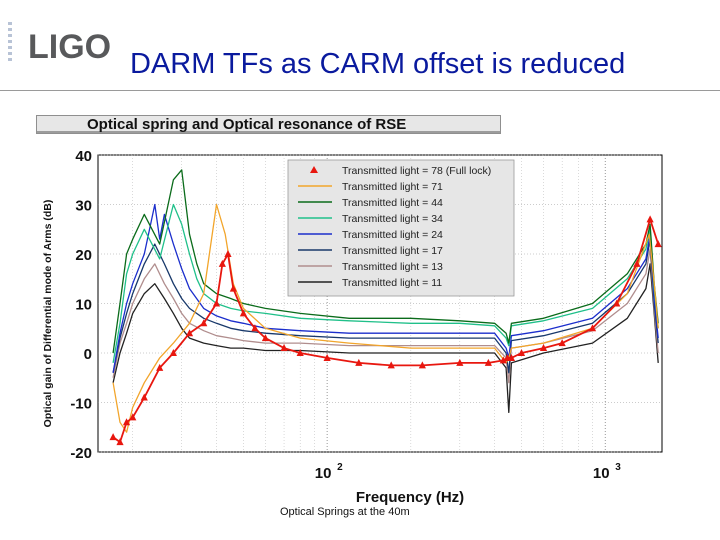  I want to click on legend-label: Transmitted light = 34, so click(392, 219).